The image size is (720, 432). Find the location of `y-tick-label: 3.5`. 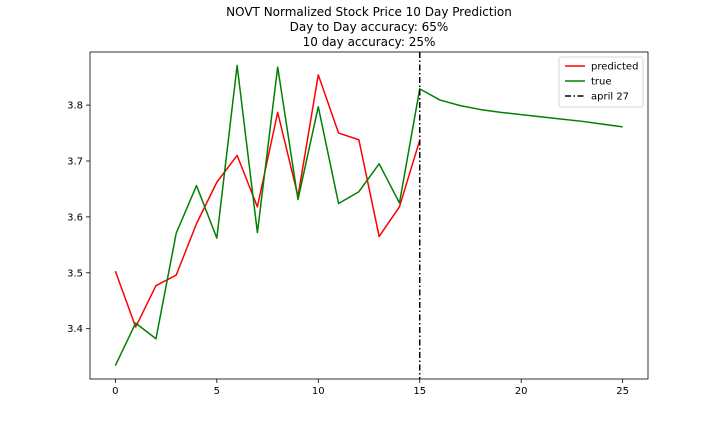

y-tick-label: 3.5 is located at coordinates (75, 273).